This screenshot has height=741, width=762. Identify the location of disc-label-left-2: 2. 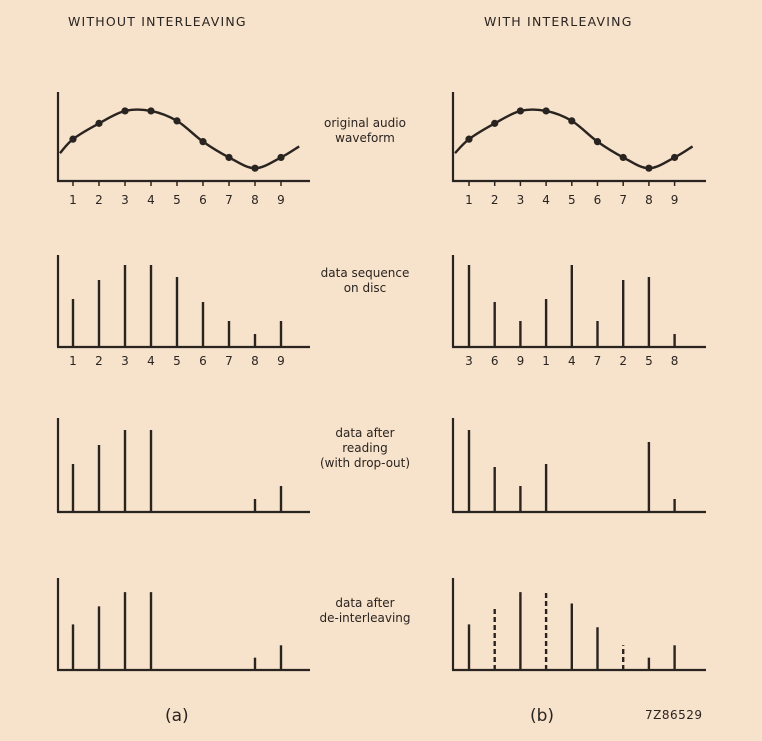
(99, 361).